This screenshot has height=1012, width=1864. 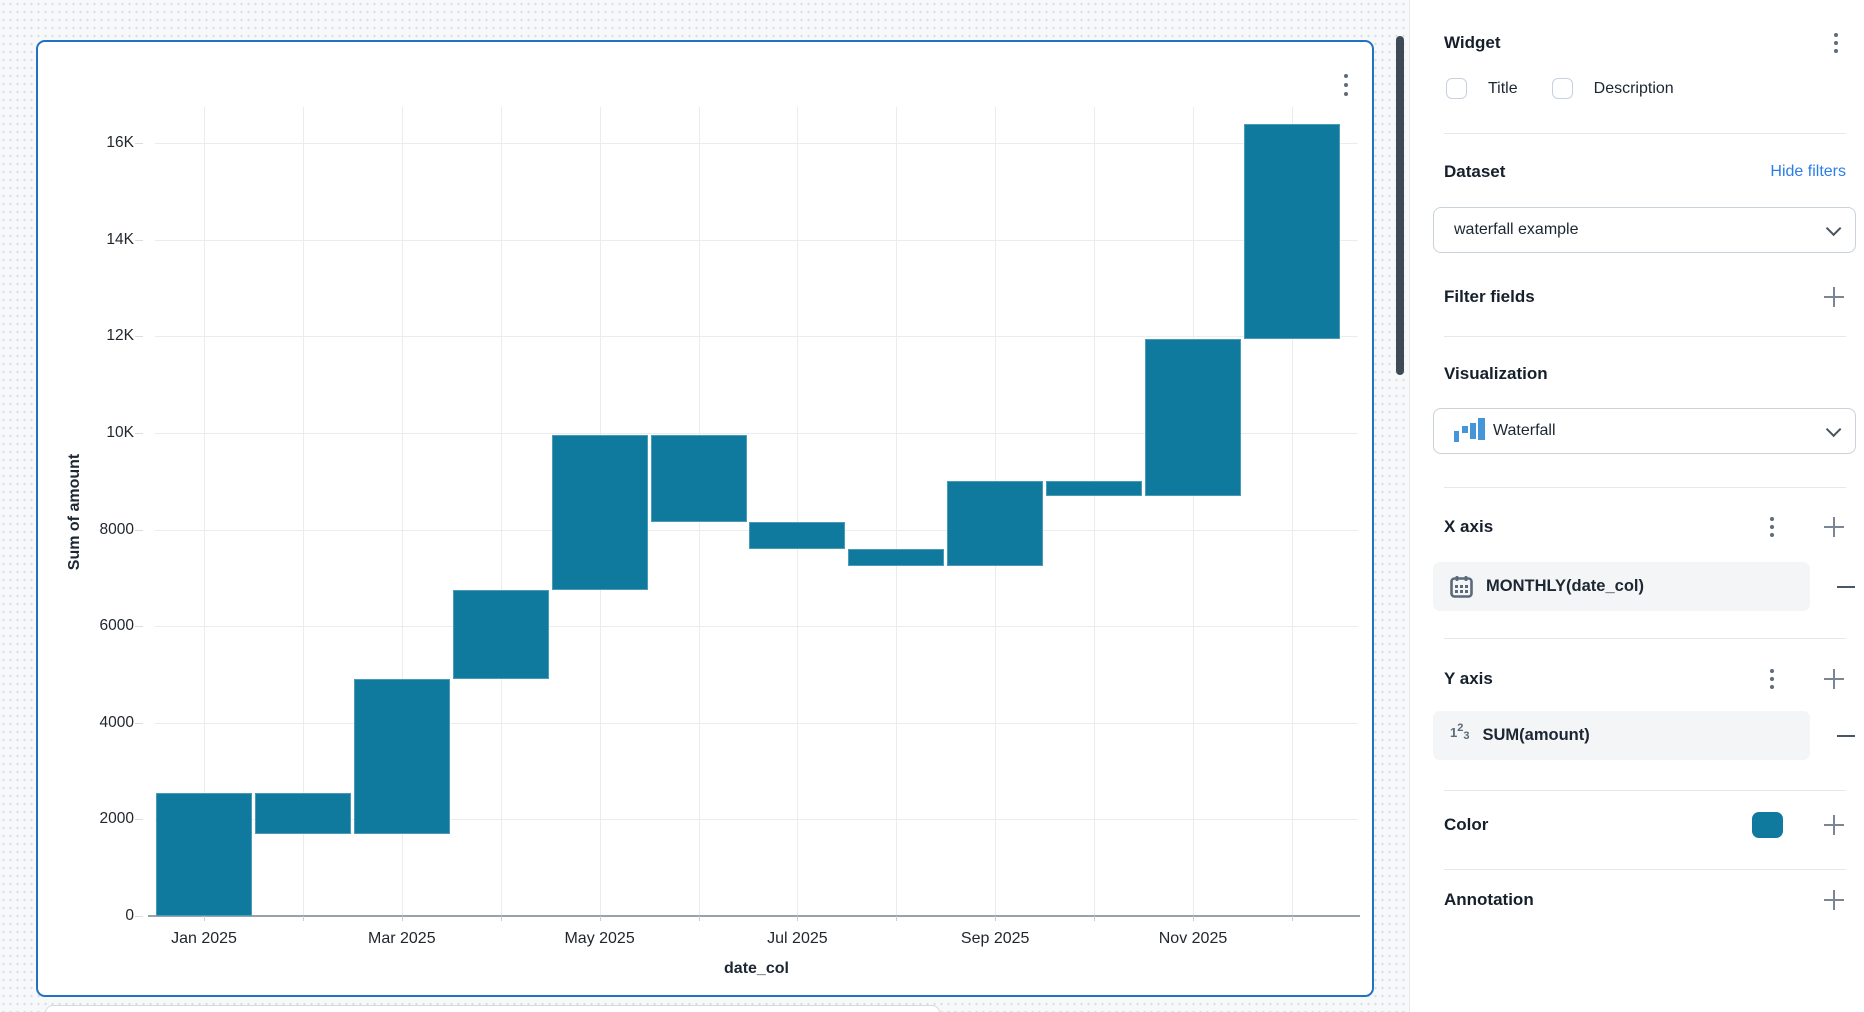 What do you see at coordinates (1489, 899) in the screenshot?
I see `annotation-heading: Annotation` at bounding box center [1489, 899].